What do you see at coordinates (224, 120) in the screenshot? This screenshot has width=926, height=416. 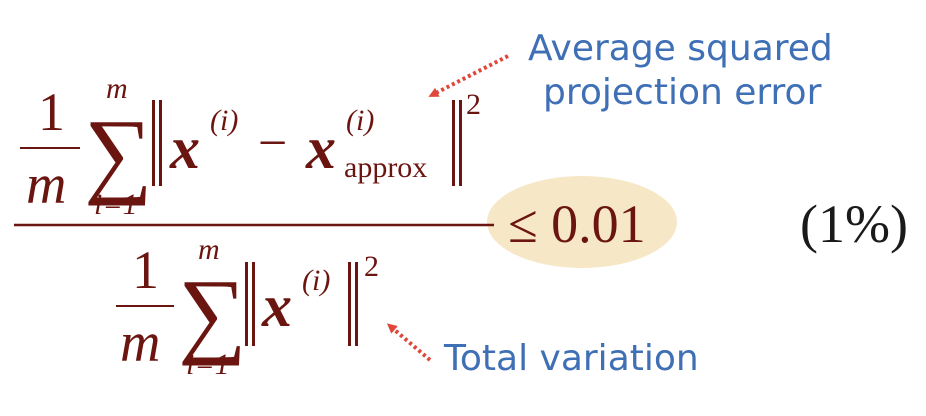 I see `numerator-x-superscript: (i)` at bounding box center [224, 120].